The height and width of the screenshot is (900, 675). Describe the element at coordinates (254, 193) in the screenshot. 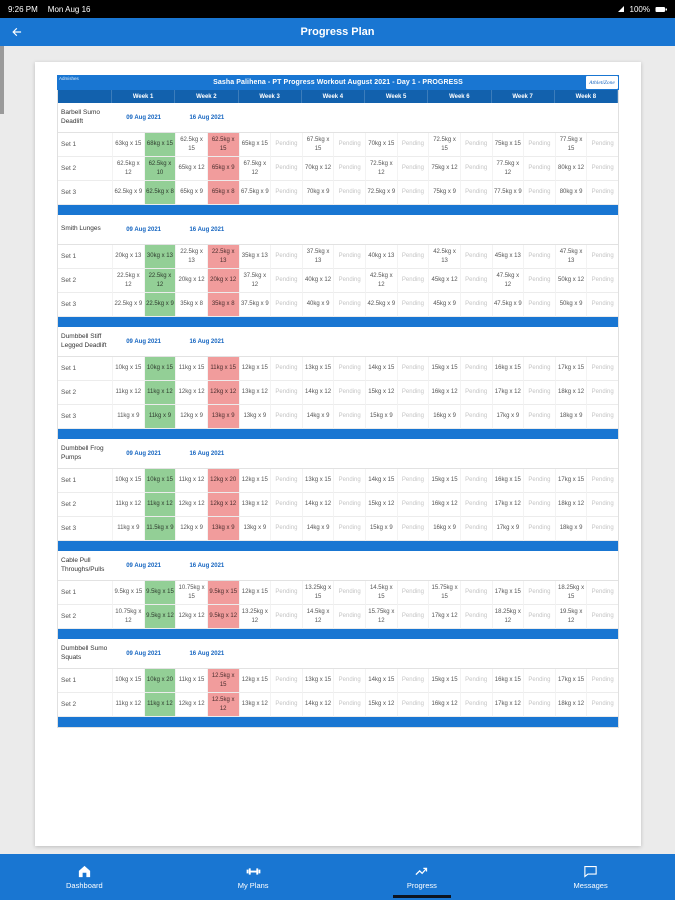

I see `plan-cell: 67.5kg x 9` at that location.